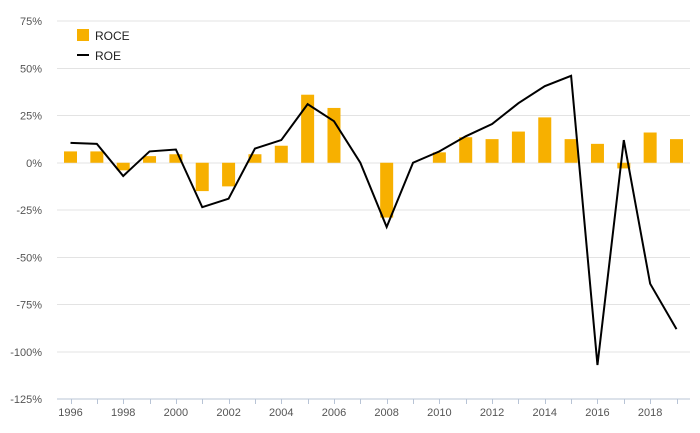 The image size is (700, 433). I want to click on x-tick-label: 2016, so click(597, 413).